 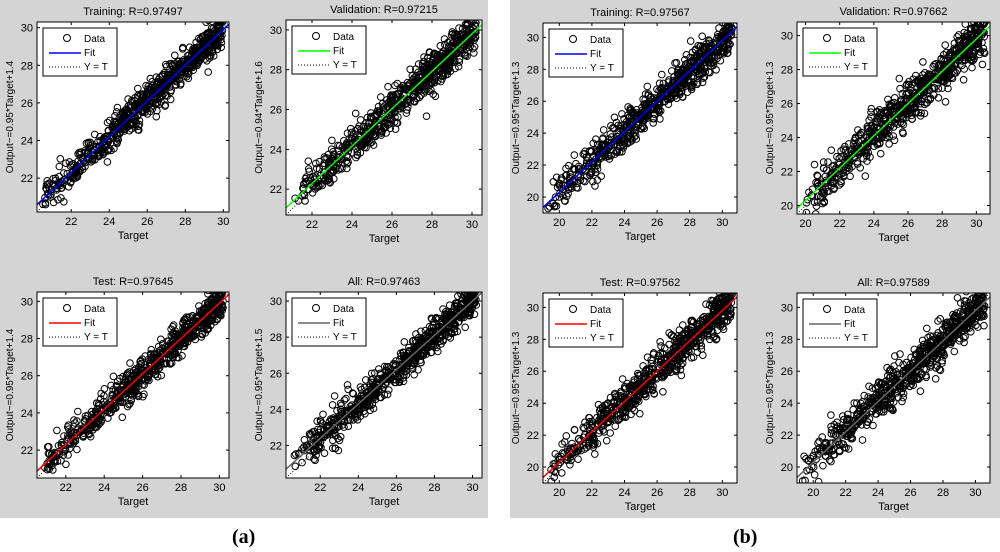 I want to click on identity-line, so click(x=893, y=118).